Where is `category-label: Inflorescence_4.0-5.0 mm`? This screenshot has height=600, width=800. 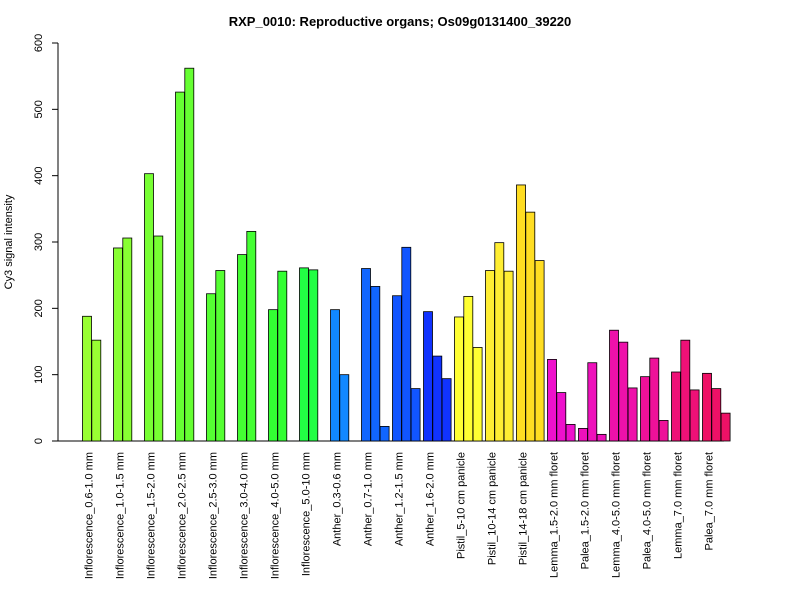 category-label: Inflorescence_4.0-5.0 mm is located at coordinates (276, 515).